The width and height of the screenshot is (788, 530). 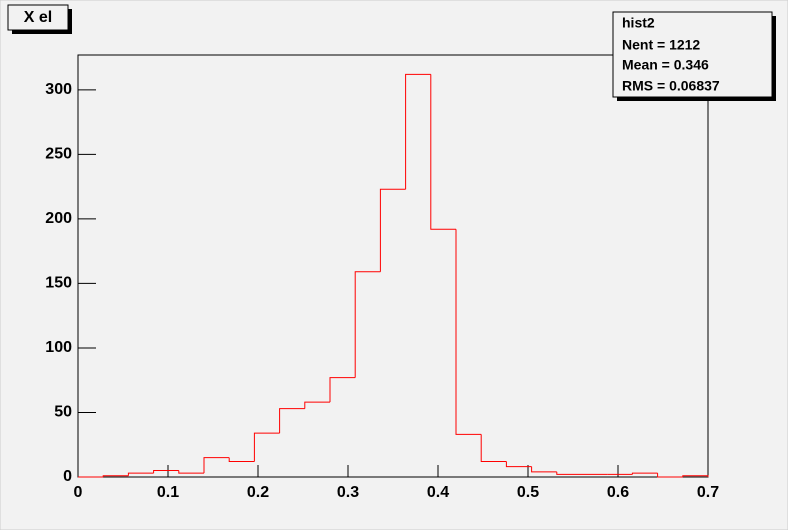 I want to click on title-box, so click(x=38, y=17).